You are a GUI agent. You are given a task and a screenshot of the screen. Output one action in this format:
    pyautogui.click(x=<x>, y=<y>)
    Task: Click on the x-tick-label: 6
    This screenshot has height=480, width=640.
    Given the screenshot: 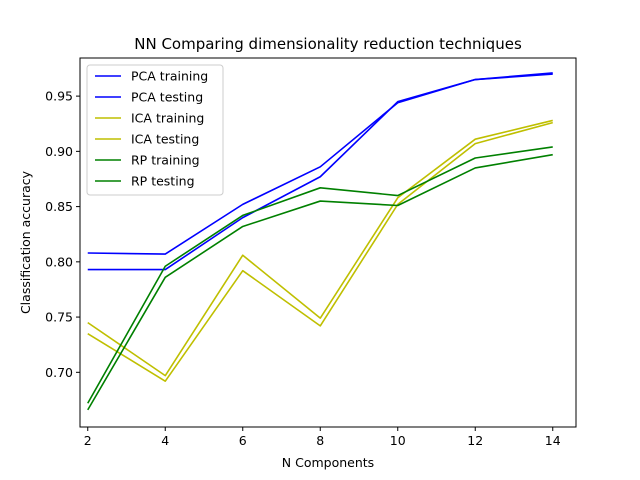 What is the action you would take?
    pyautogui.click(x=243, y=440)
    